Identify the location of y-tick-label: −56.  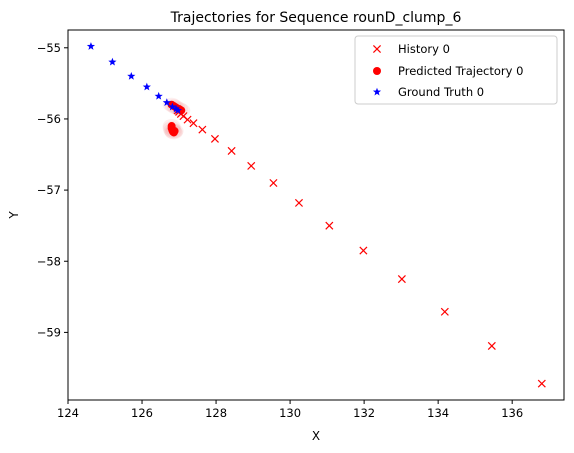
(49, 119).